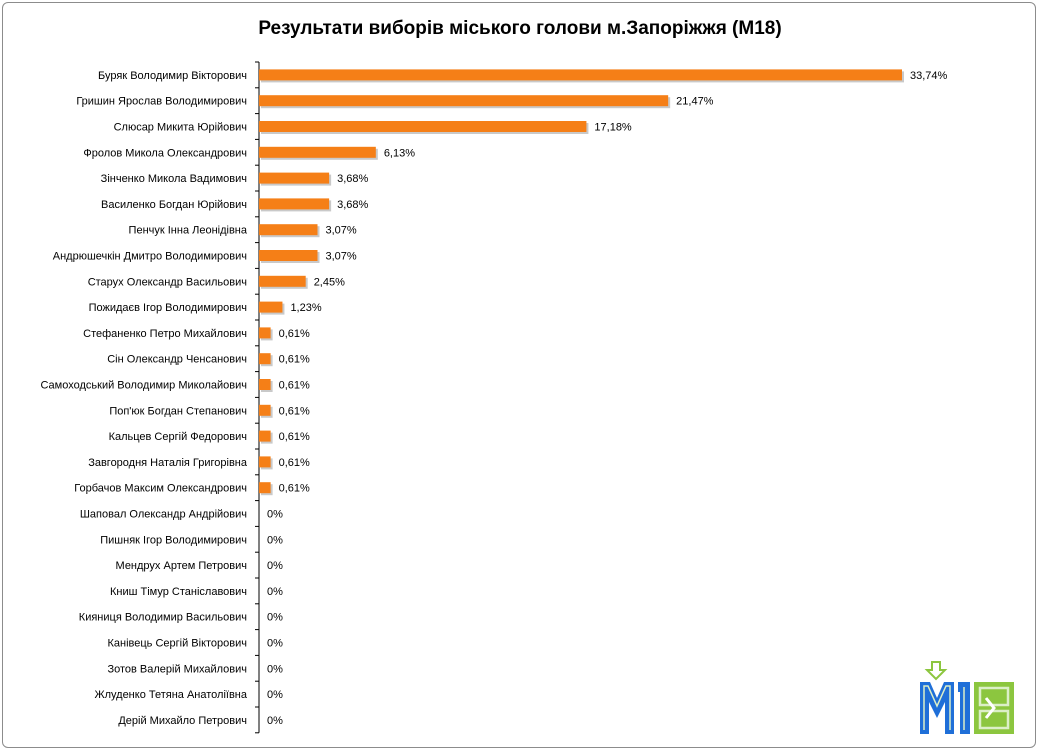 The image size is (1040, 752). I want to click on m18-logo, so click(967, 697).